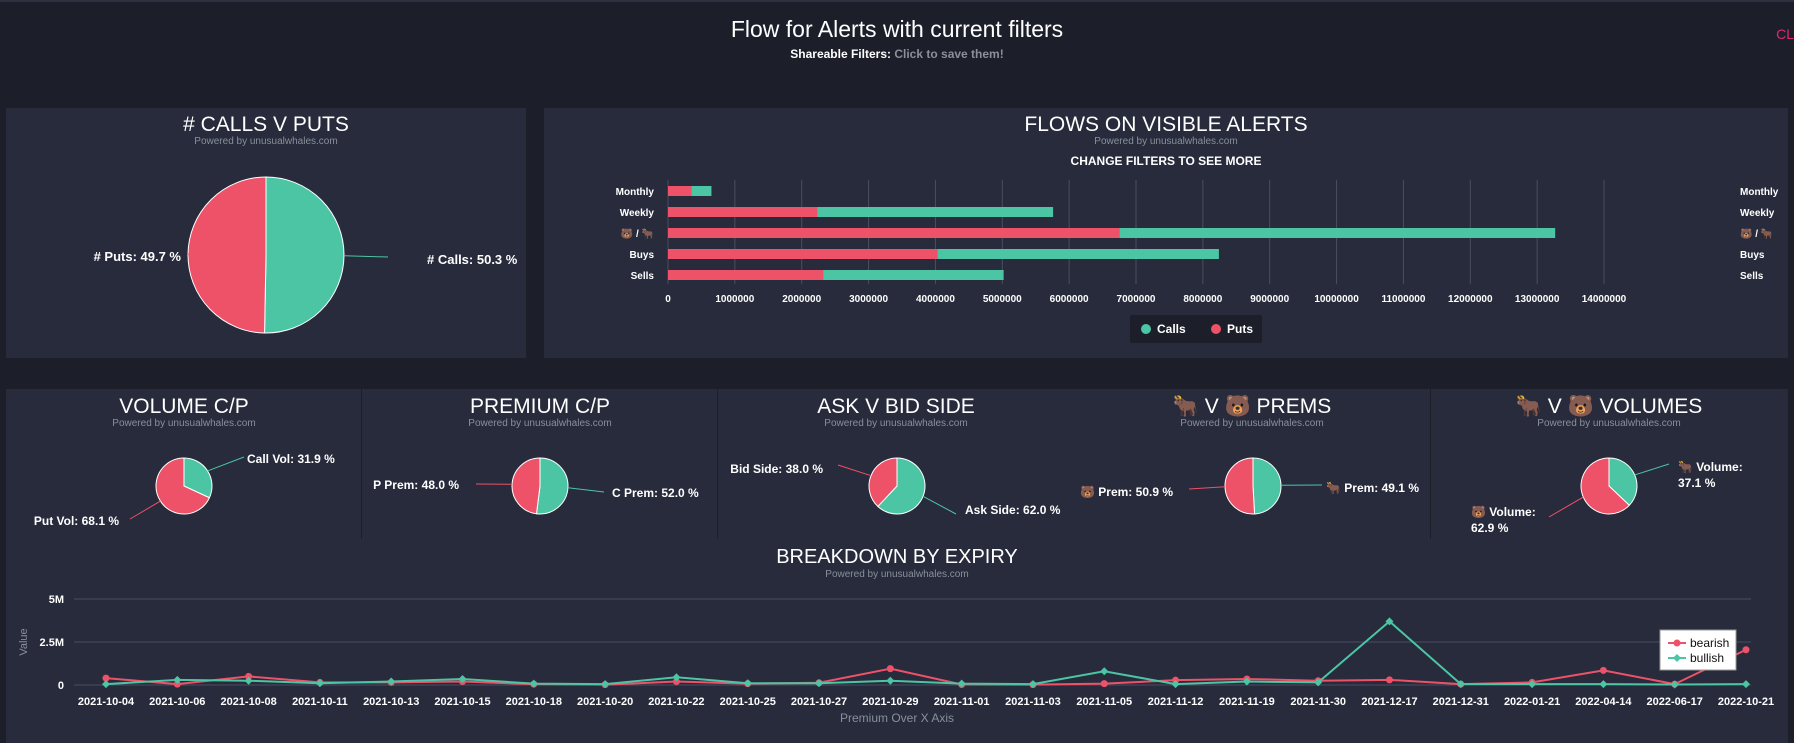 The image size is (1794, 743). Describe the element at coordinates (1677, 643) in the screenshot. I see `legend-marker` at that location.